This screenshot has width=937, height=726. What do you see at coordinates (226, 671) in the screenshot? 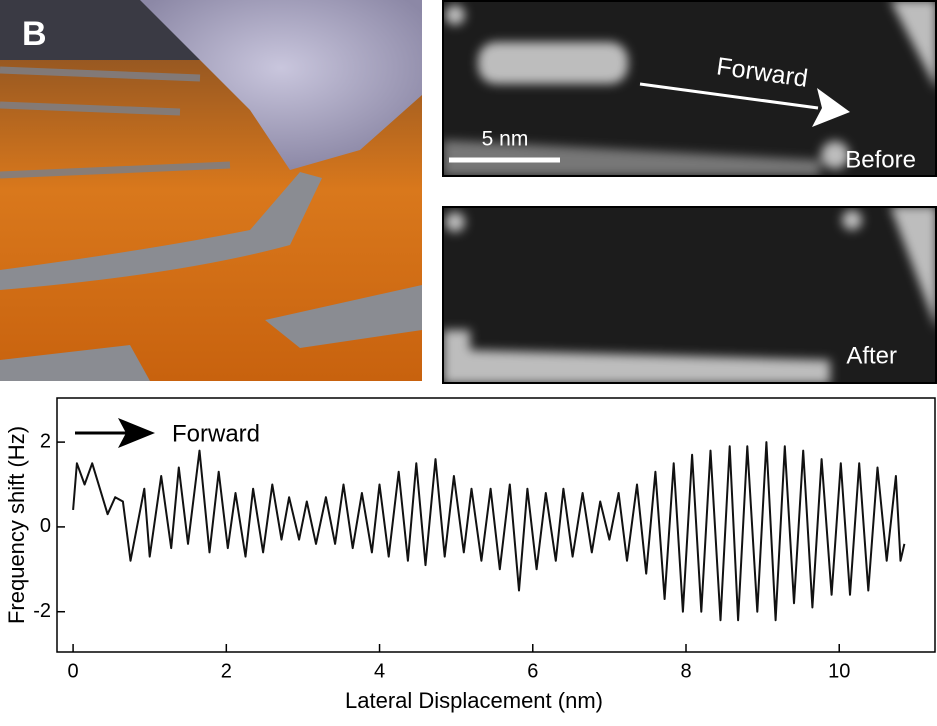
I see `x-tick-label: 2` at bounding box center [226, 671].